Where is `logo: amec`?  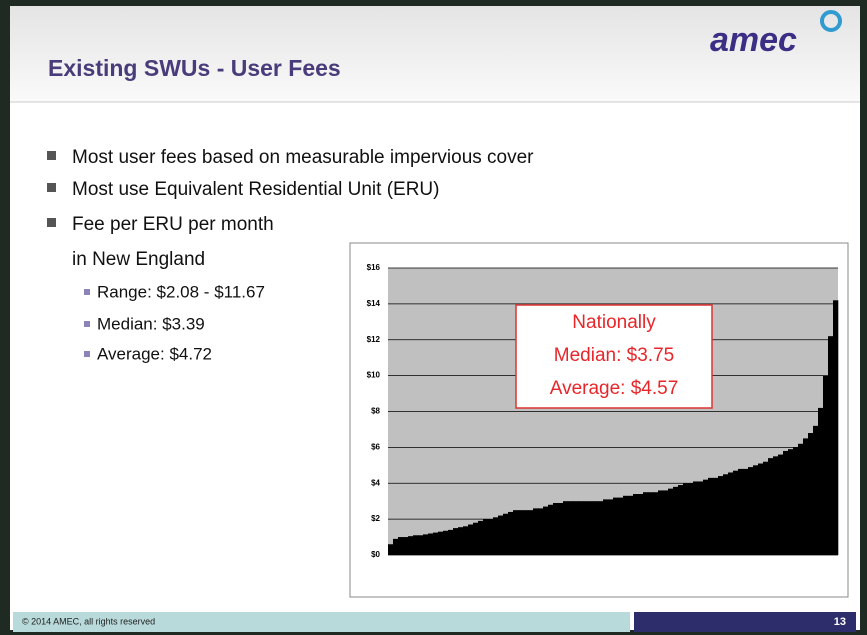
logo: amec is located at coordinates (753, 40).